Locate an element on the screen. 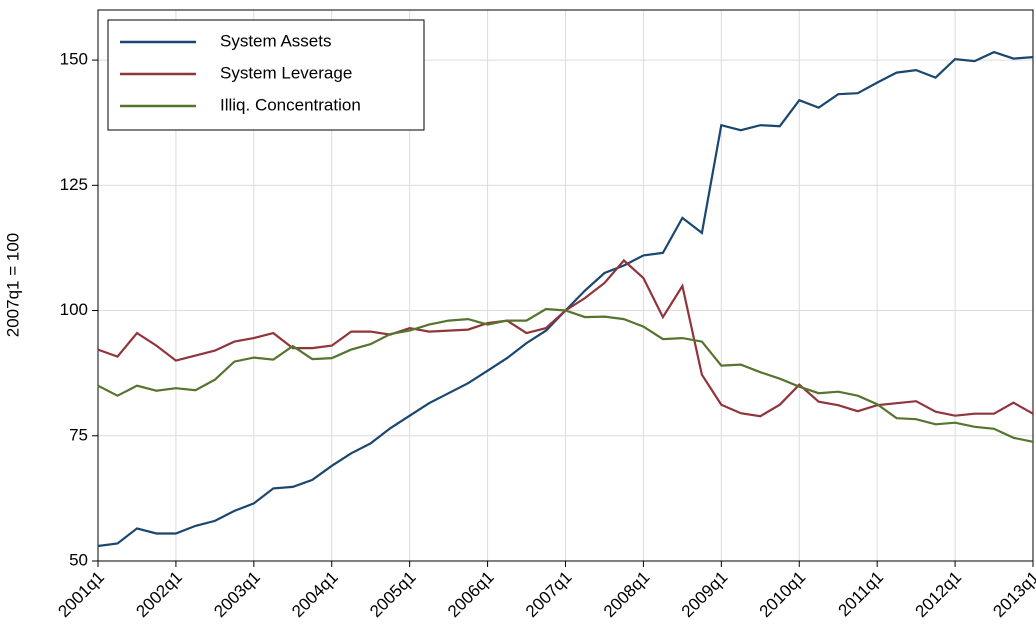  x-tick-label: 2005q1 is located at coordinates (393, 595).